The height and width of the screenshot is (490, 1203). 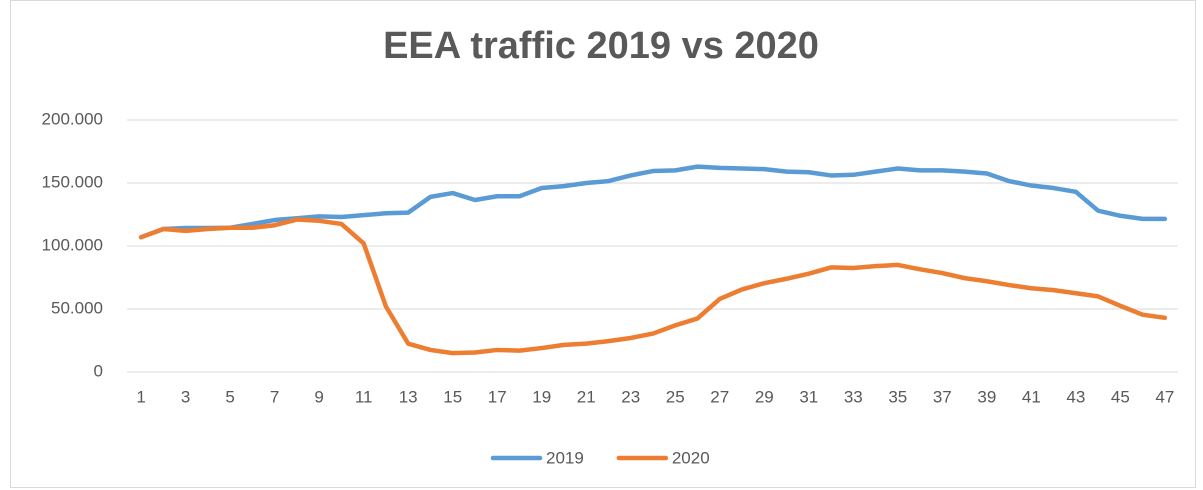 I want to click on x-tick-label: 19, so click(x=541, y=396).